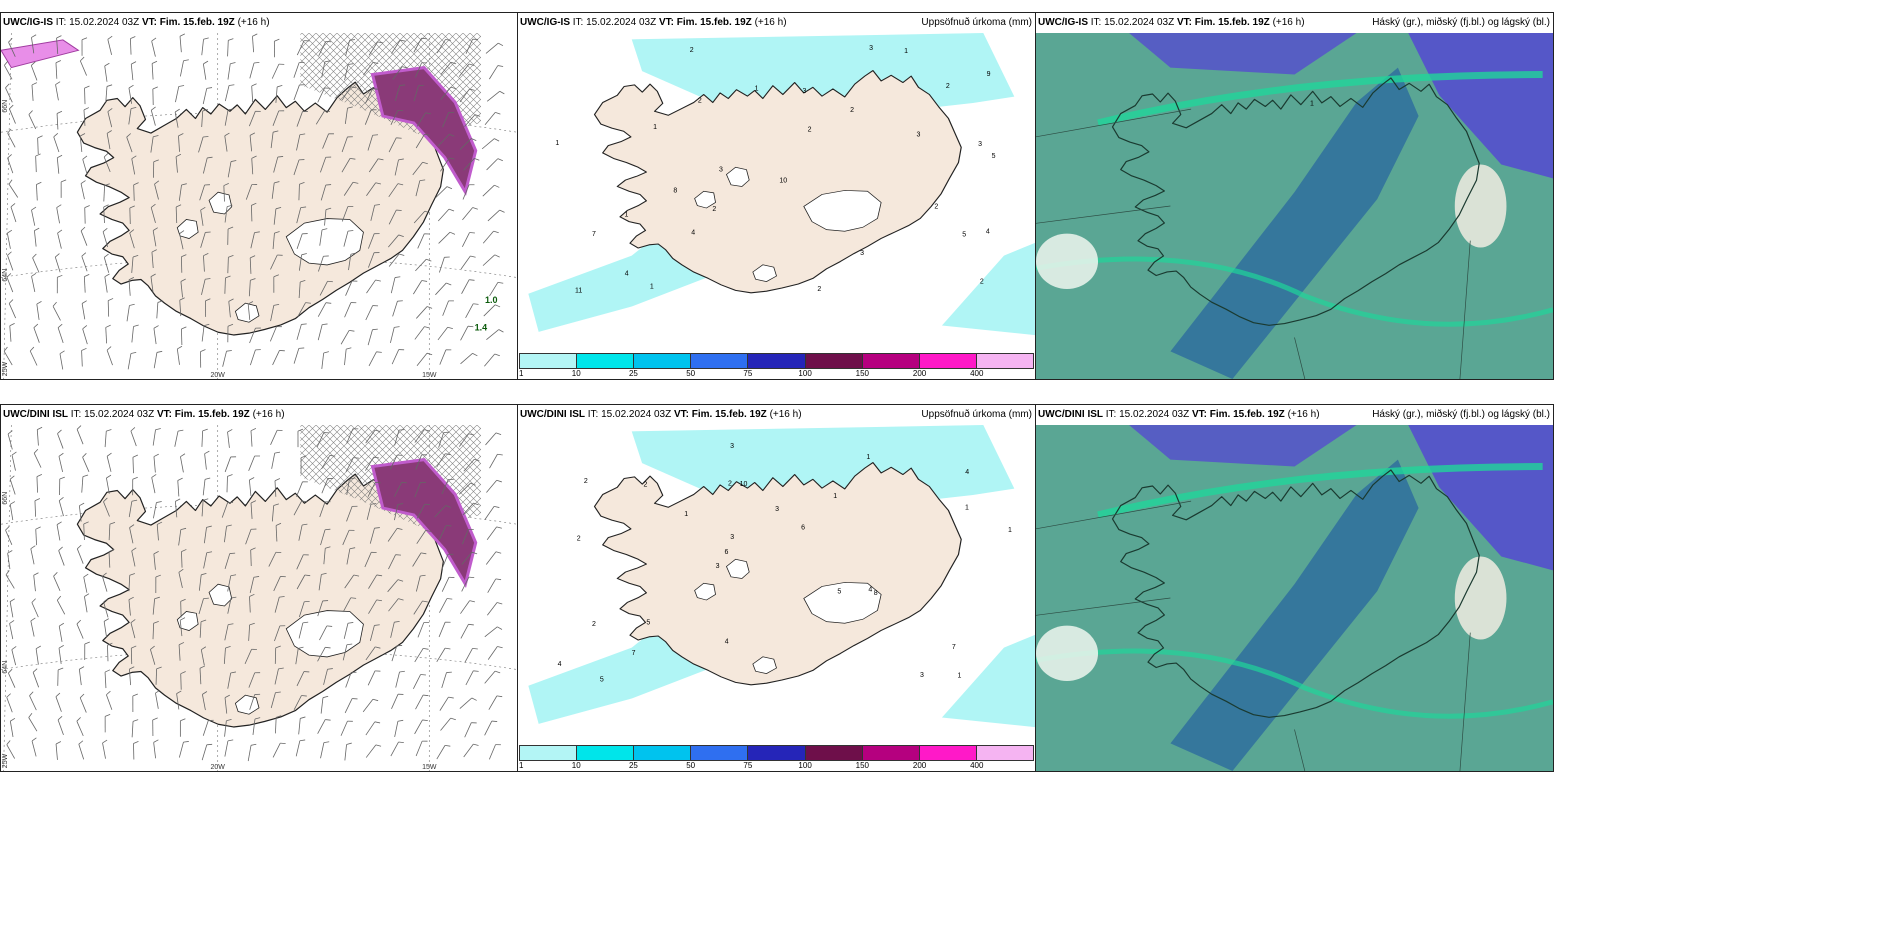  Describe the element at coordinates (220, 595) in the screenshot. I see `glacier-outline` at that location.